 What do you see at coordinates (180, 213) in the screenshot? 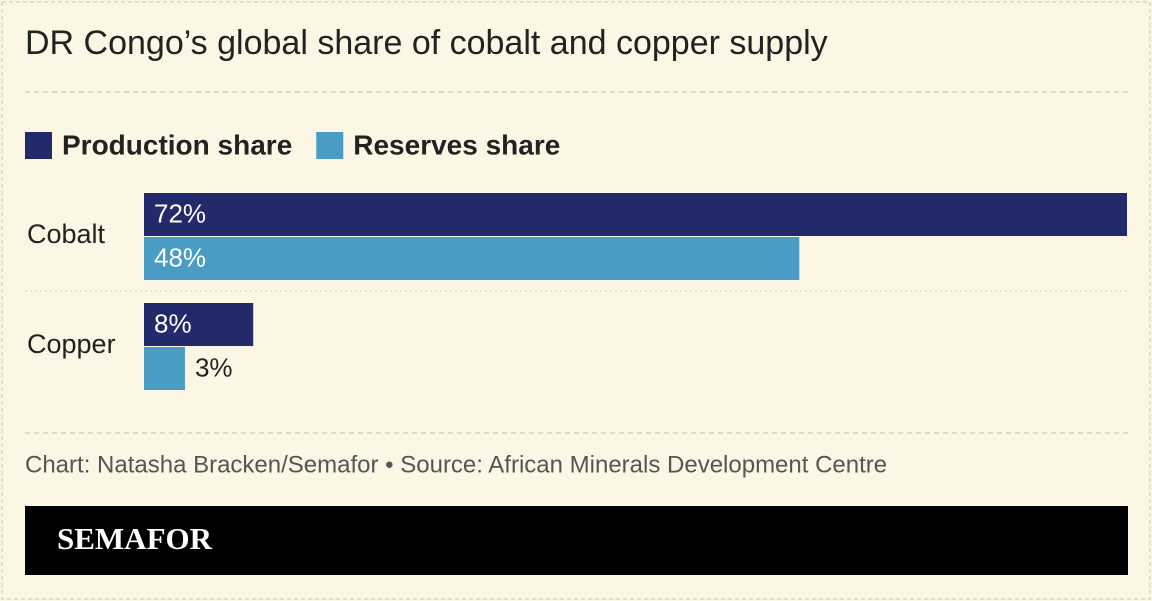
I see `value-label: 72%` at bounding box center [180, 213].